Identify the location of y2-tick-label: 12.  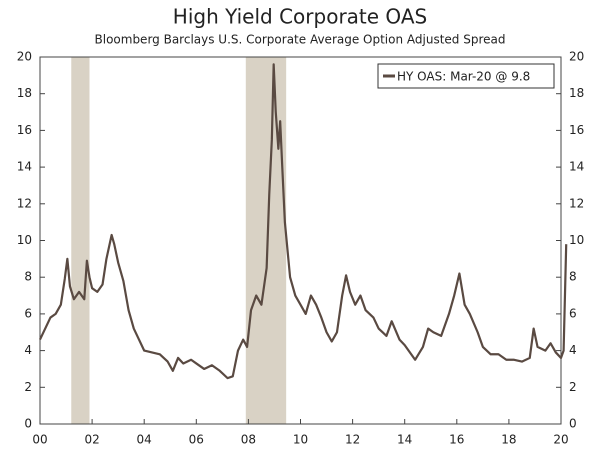
(576, 203).